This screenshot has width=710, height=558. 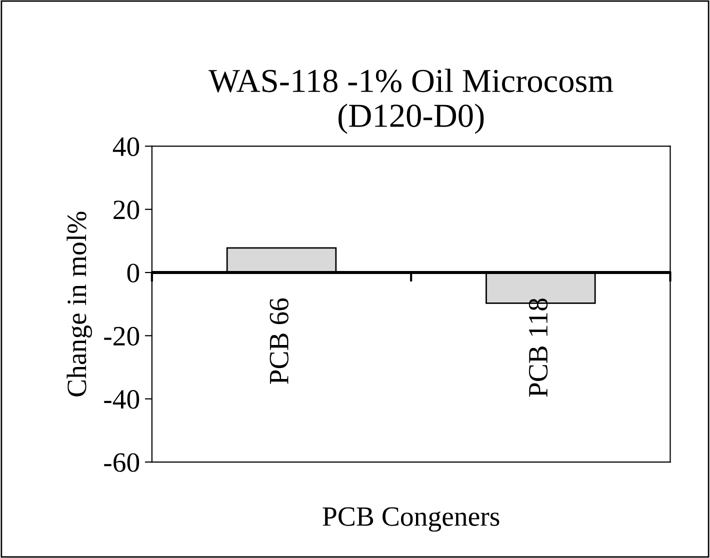 What do you see at coordinates (411, 519) in the screenshot?
I see `x-axis-title: PCB Congeners` at bounding box center [411, 519].